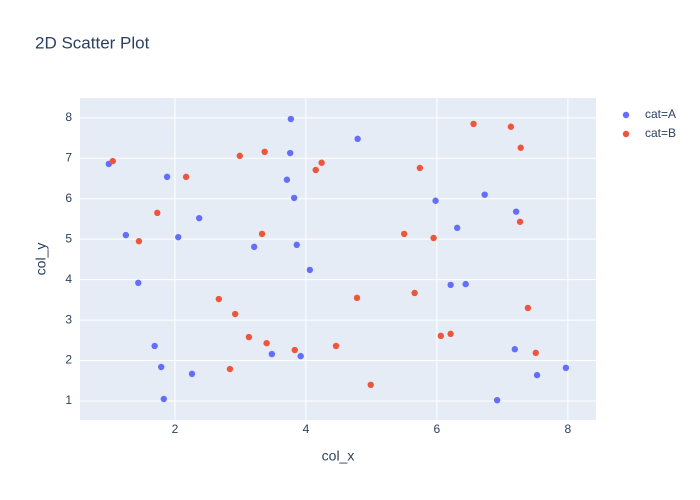  What do you see at coordinates (338, 456) in the screenshot?
I see `x-axis-title: col_x` at bounding box center [338, 456].